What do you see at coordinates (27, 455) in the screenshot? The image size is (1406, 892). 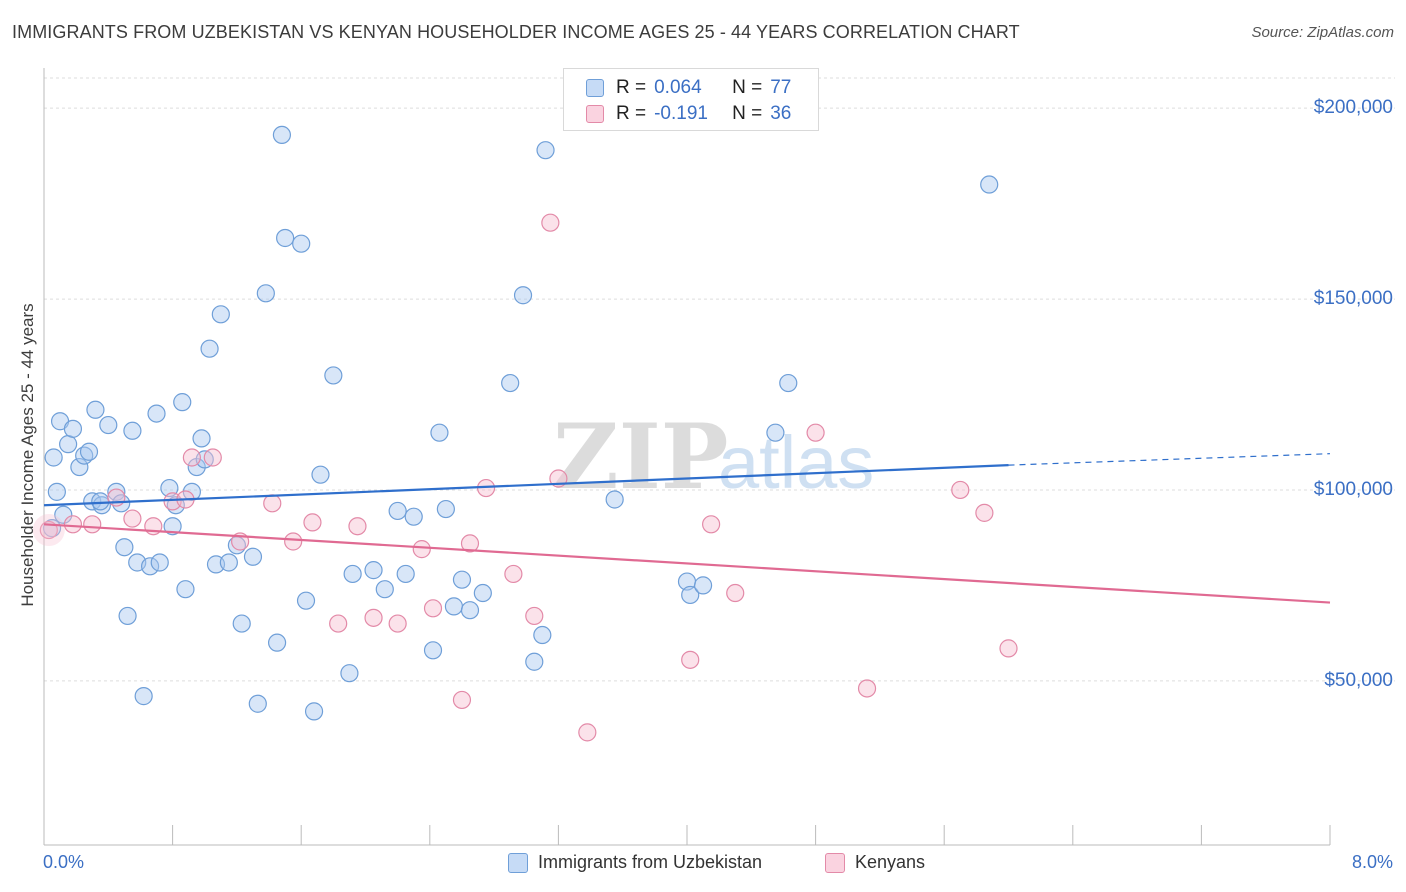 I see `y-axis-label: Householder Income Ages 25 - 44 years` at bounding box center [27, 455].